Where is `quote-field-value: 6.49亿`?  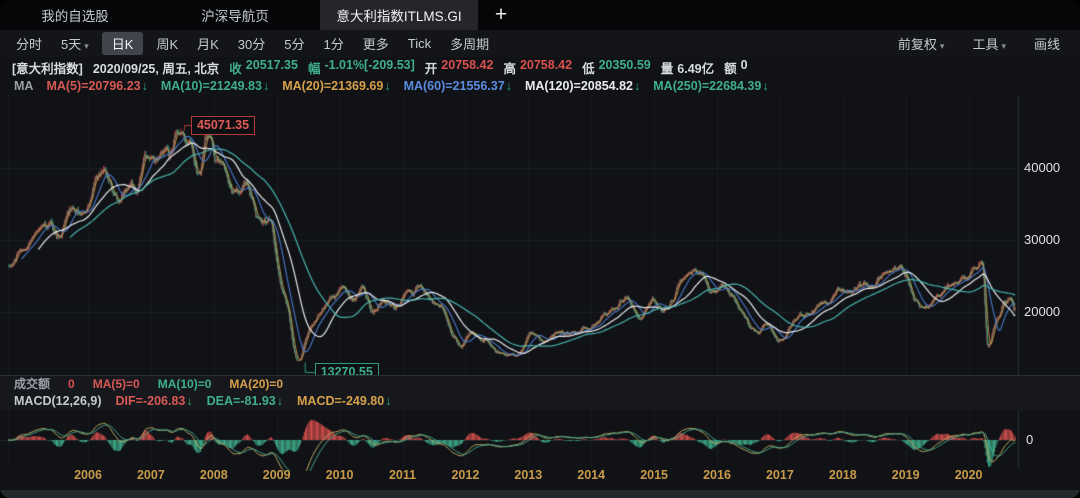 quote-field-value: 6.49亿 is located at coordinates (696, 68).